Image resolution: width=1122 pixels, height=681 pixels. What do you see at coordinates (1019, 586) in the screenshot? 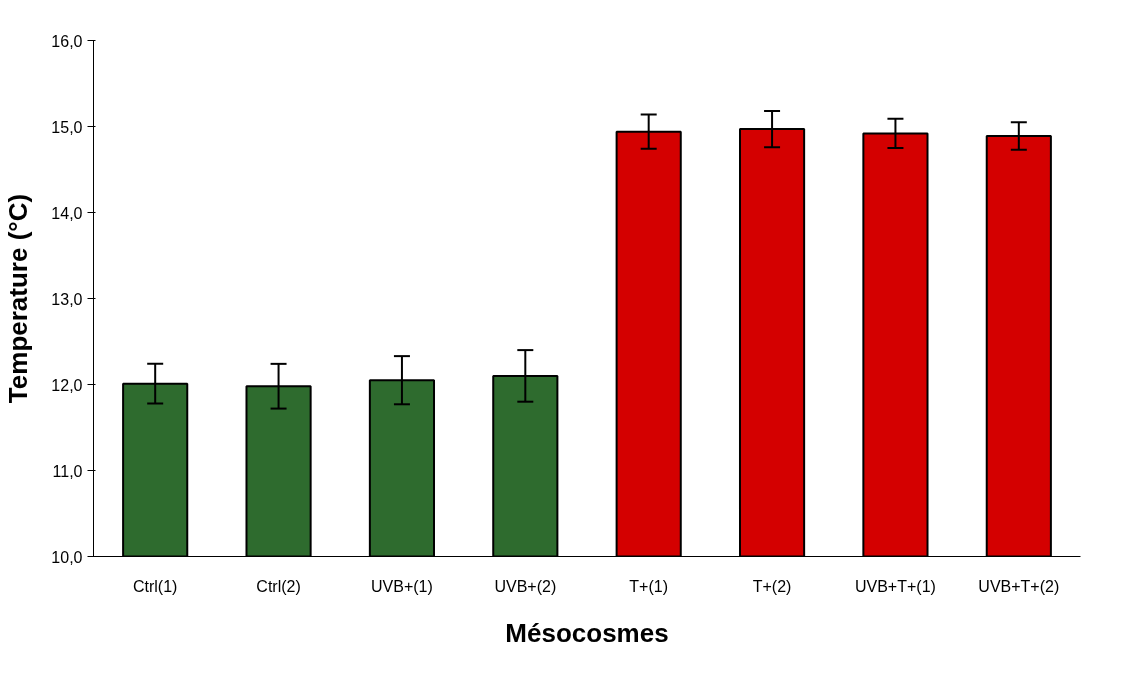
I see `x-tick-label: UVB+T+(2)` at bounding box center [1019, 586].